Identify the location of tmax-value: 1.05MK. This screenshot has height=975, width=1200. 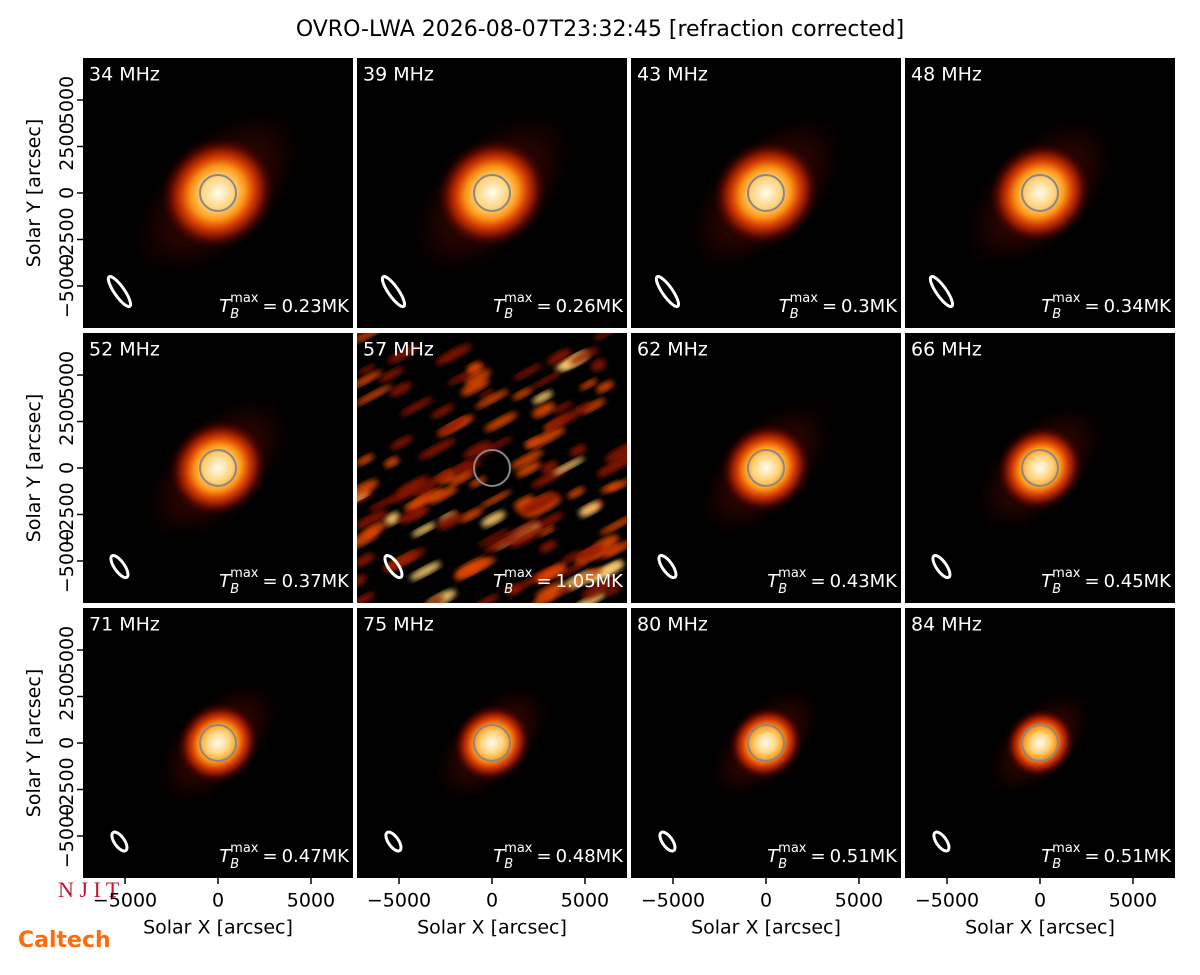
(590, 581).